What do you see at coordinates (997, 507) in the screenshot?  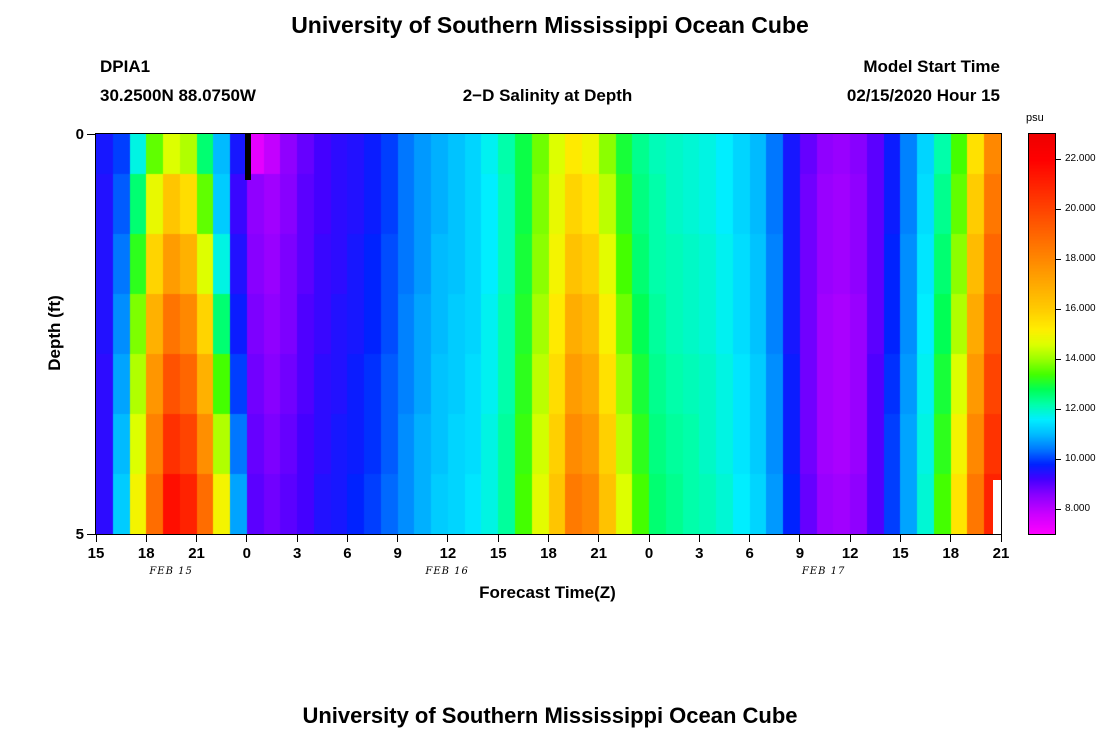 I see `white-data-gap` at bounding box center [997, 507].